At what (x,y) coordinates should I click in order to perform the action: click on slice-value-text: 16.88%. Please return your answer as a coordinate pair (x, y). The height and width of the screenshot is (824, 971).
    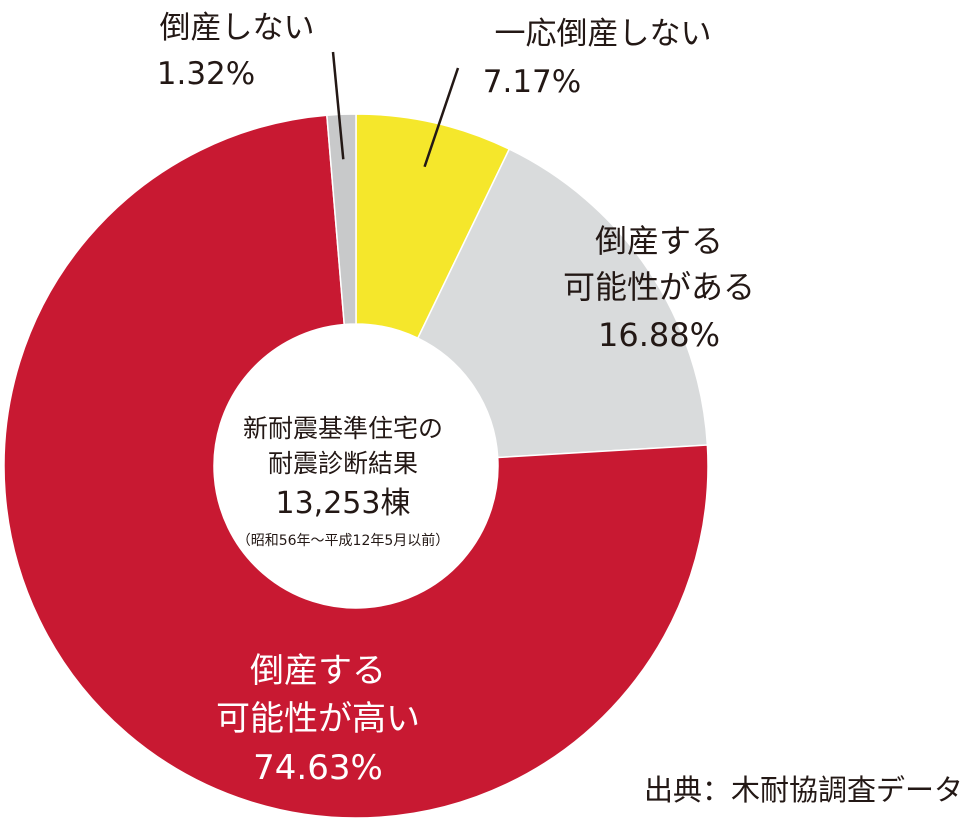
    Looking at the image, I should click on (659, 335).